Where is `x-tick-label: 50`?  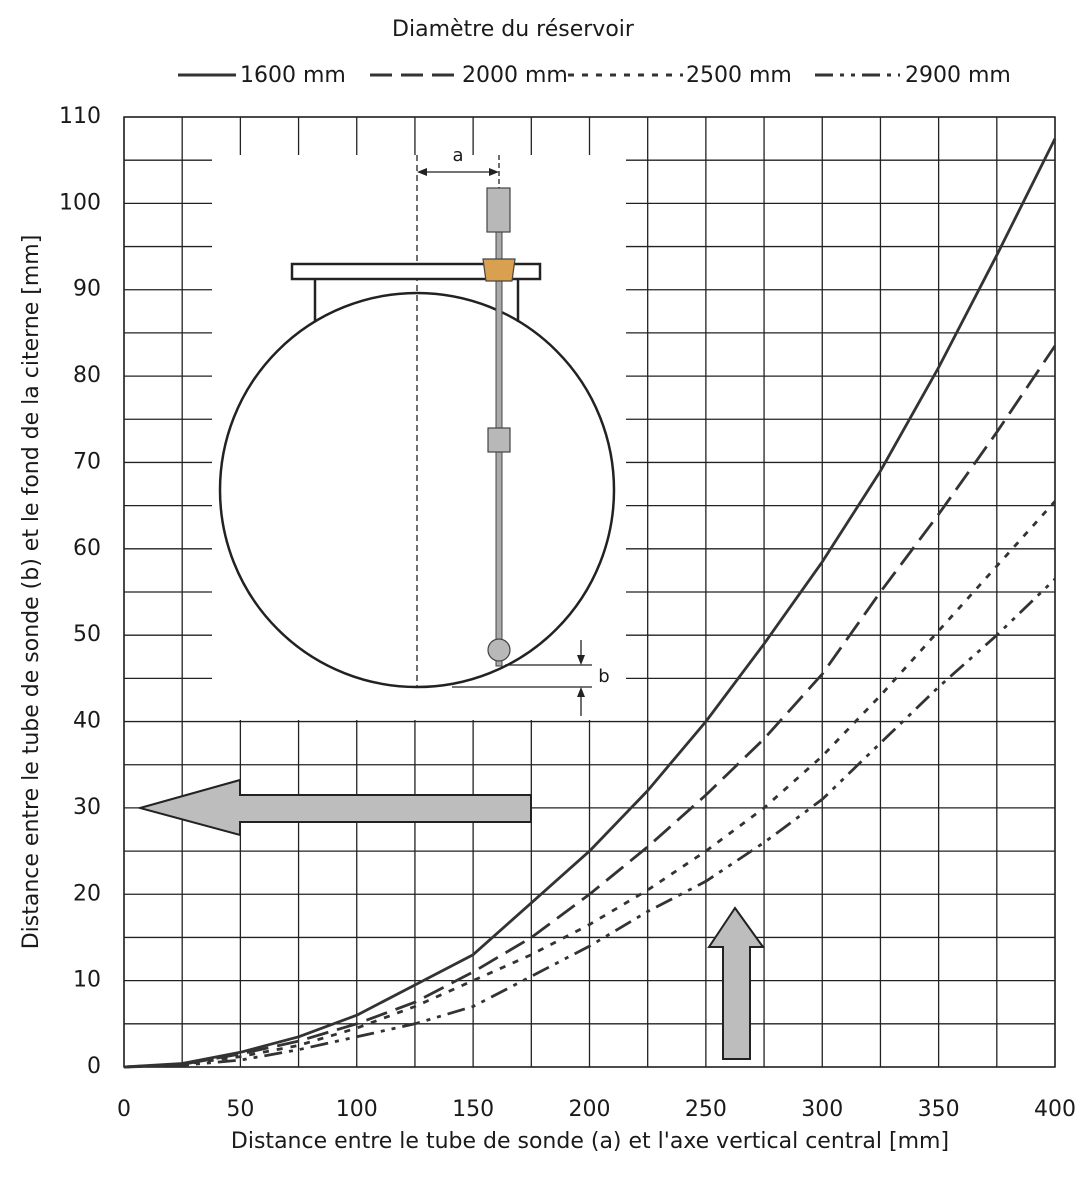 x-tick-label: 50 is located at coordinates (240, 1109).